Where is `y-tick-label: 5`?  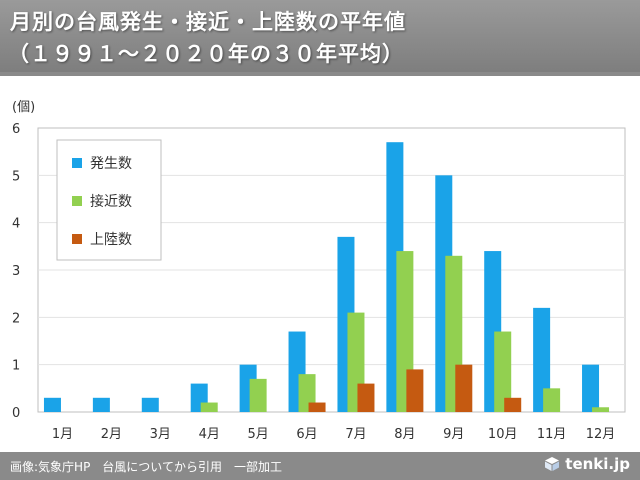
y-tick-label: 5 is located at coordinates (16, 176).